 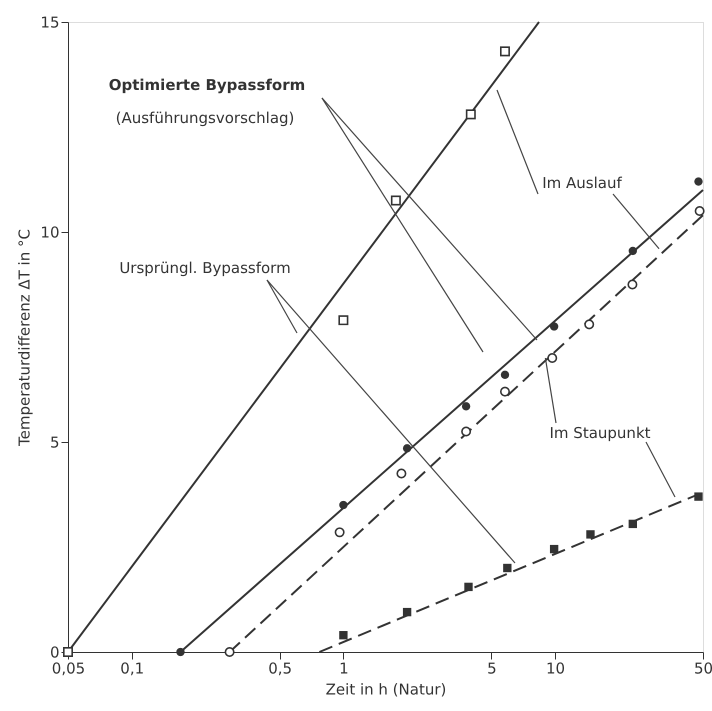 I want to click on x-axis-title: Zeit in h (Natur), so click(x=386, y=689).